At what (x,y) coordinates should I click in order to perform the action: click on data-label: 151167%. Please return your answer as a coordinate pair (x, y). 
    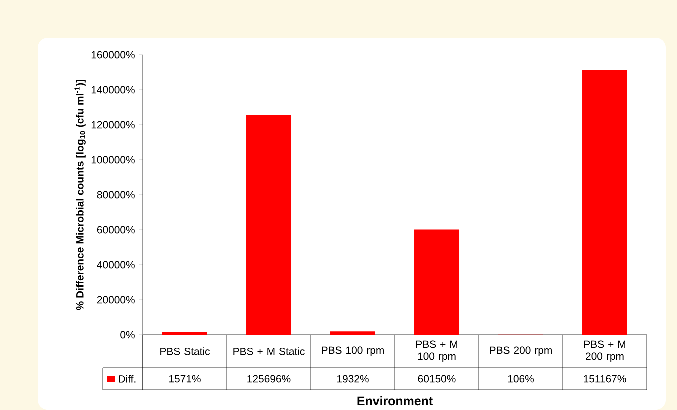
    Looking at the image, I should click on (605, 379).